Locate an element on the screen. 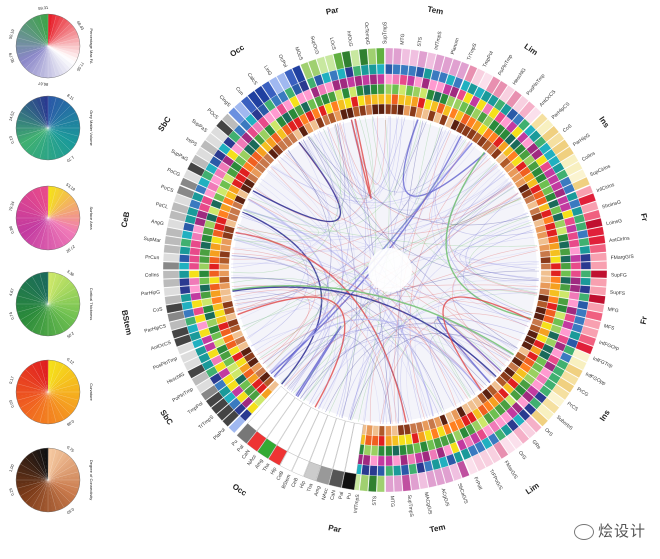 The image size is (660, 559). subcortical-lobe-cell is located at coordinates (336, 478).